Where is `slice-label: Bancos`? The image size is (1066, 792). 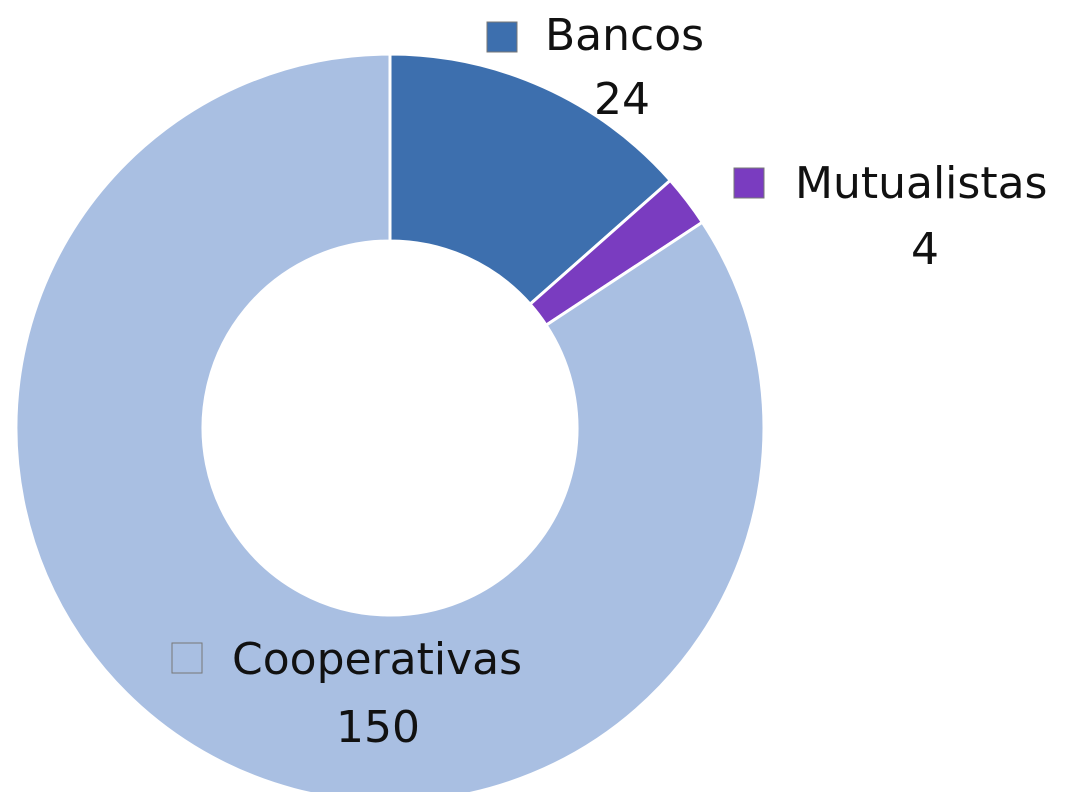
slice-label: Bancos is located at coordinates (624, 35).